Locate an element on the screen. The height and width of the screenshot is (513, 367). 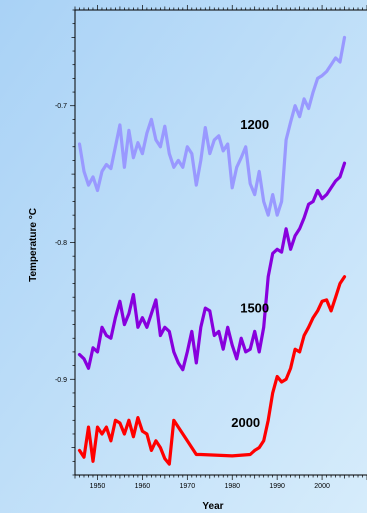
x-tick-label: 1980 is located at coordinates (232, 486).